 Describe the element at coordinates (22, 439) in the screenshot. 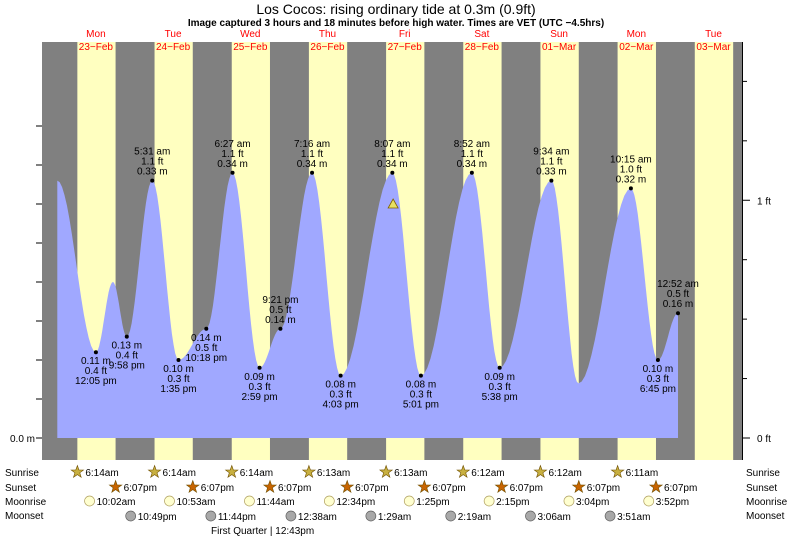

I see `left-axis-label: 0.0 m` at that location.